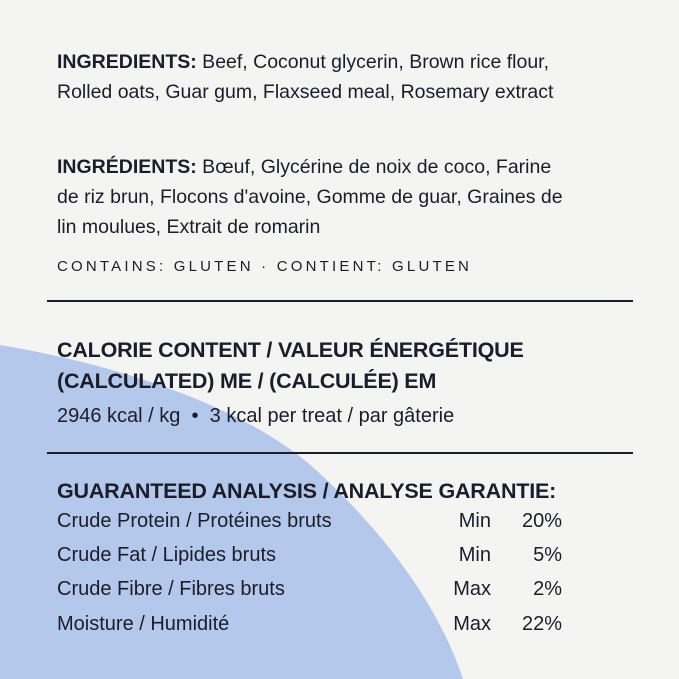 This screenshot has width=679, height=679. What do you see at coordinates (312, 559) in the screenshot?
I see `analysis-row: Crude Fat / Lipides bruts Min 5%` at bounding box center [312, 559].